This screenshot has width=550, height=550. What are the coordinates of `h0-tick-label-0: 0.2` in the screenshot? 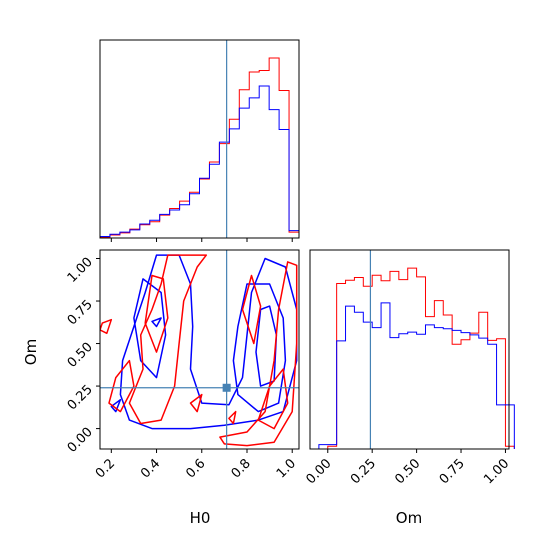 It's located at (105, 468).